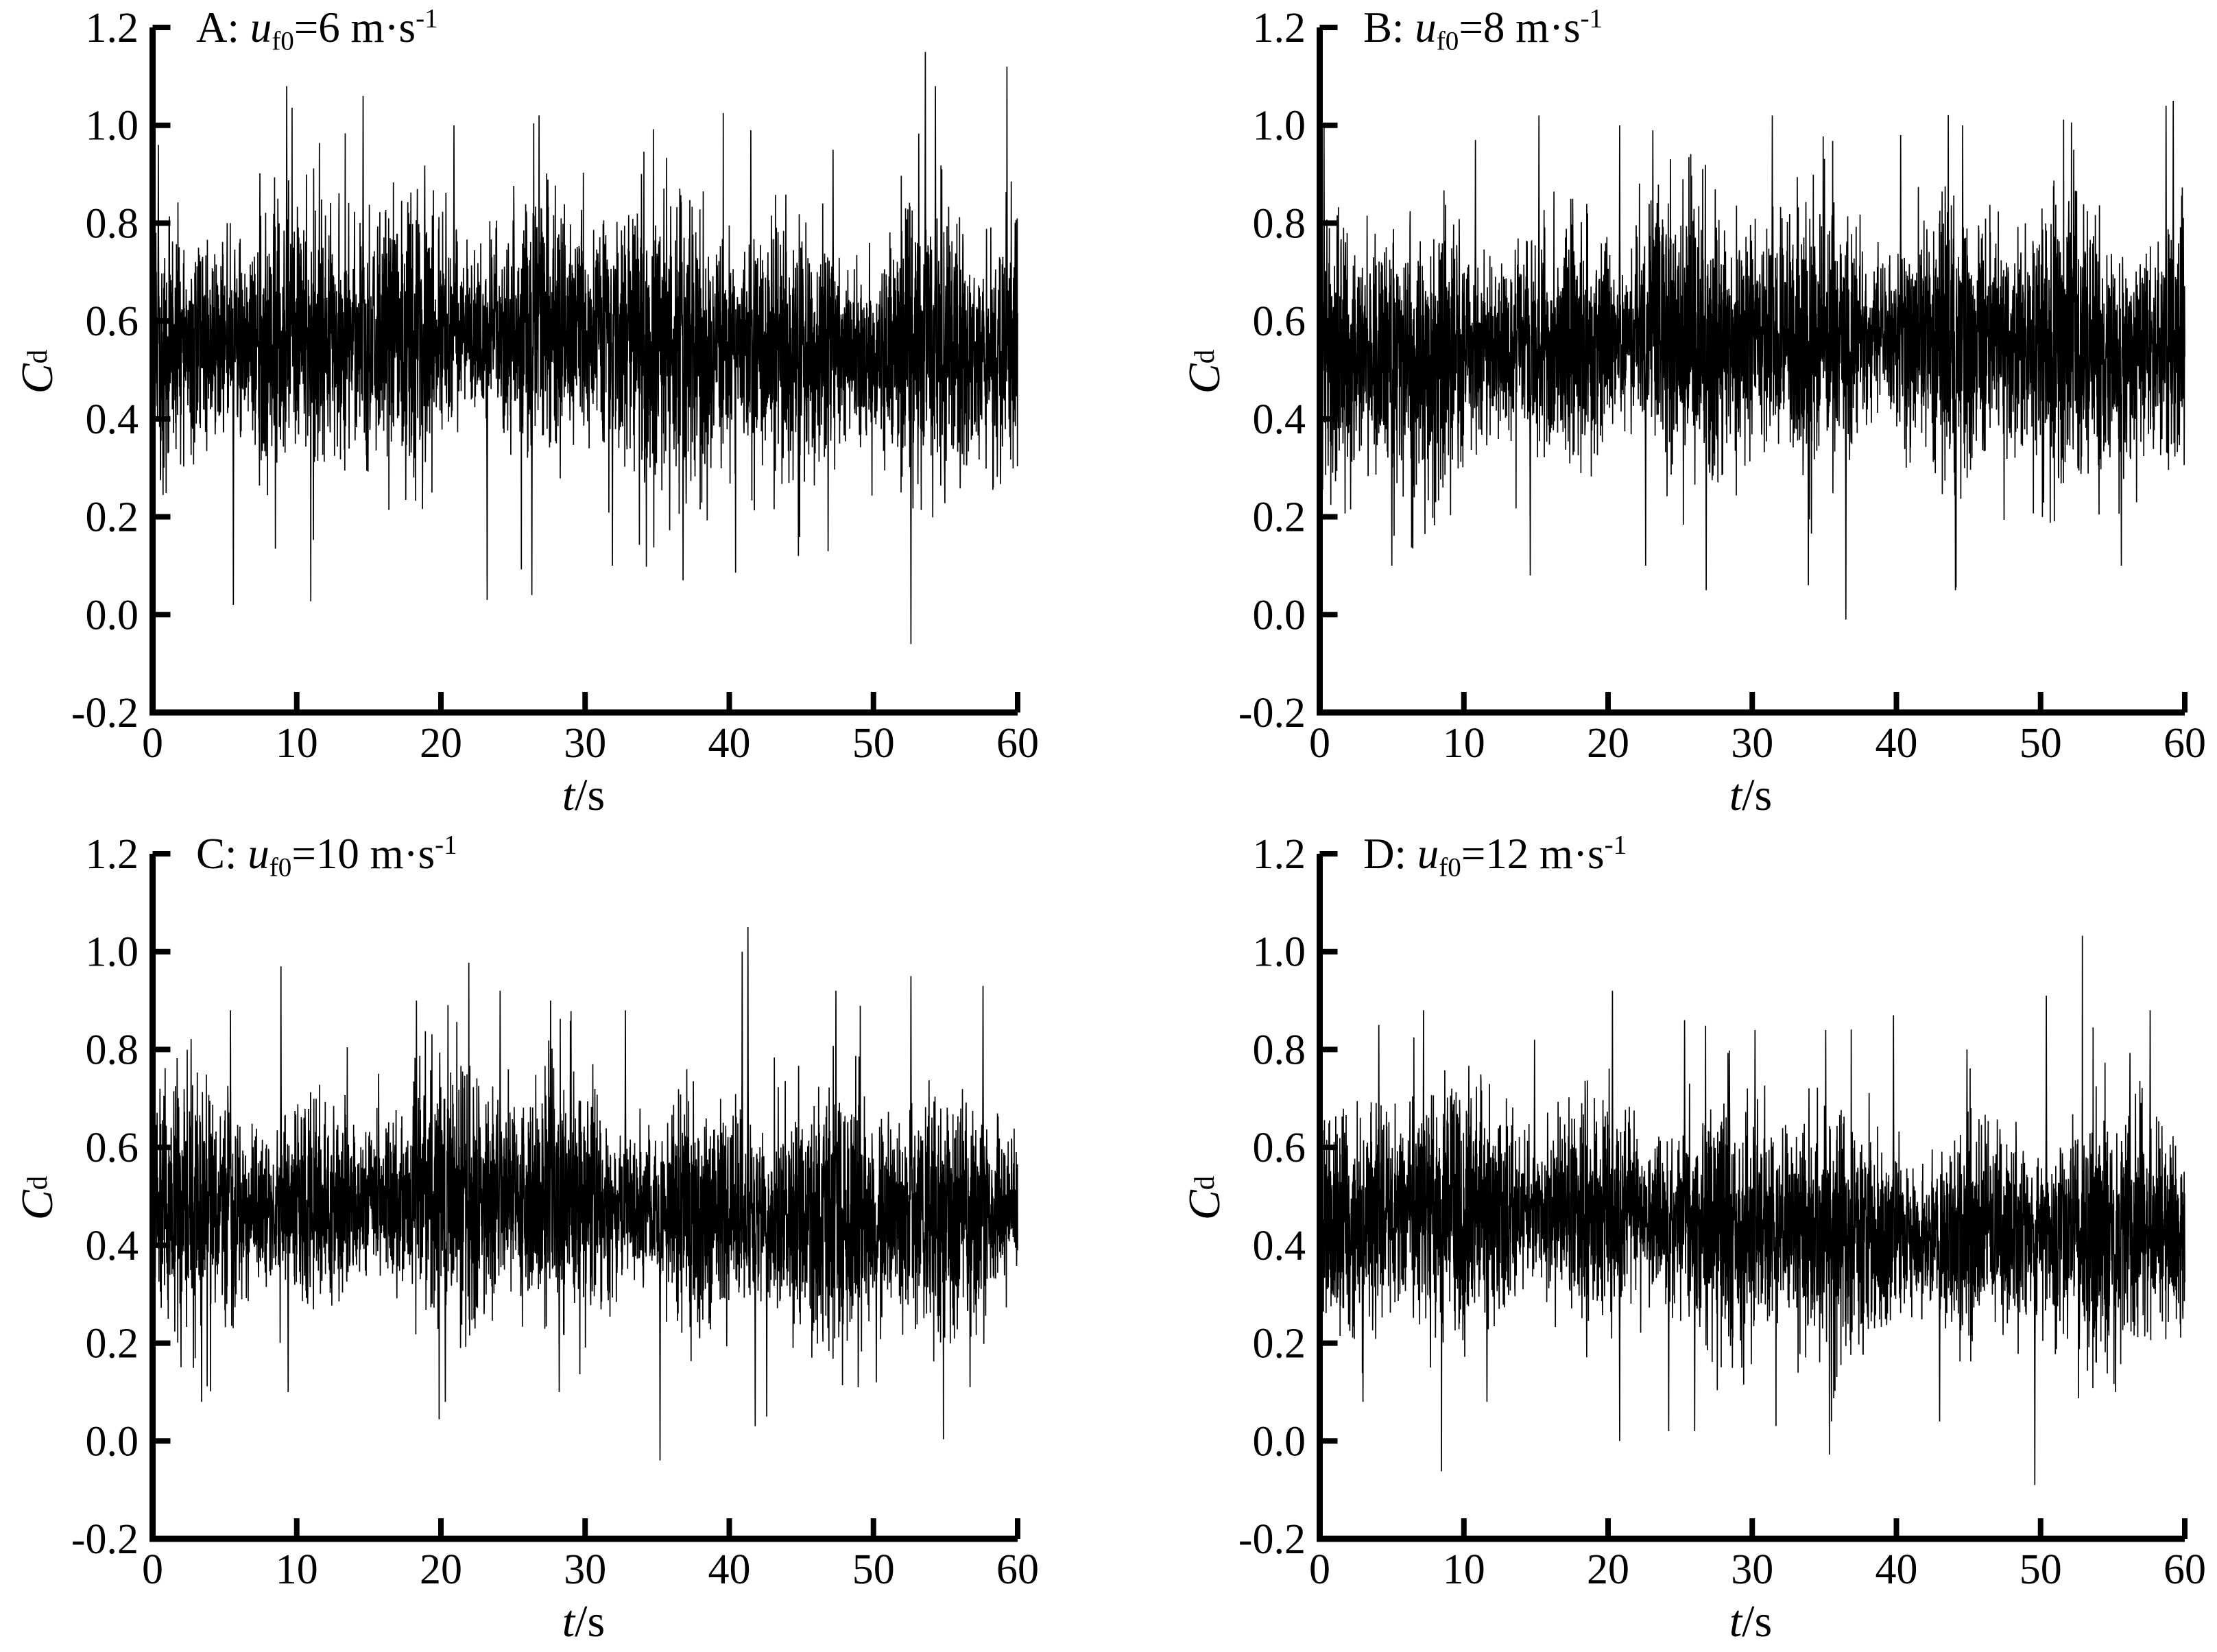 The width and height of the screenshot is (2217, 1652). I want to click on velocity-value: =10 m·s, so click(363, 854).